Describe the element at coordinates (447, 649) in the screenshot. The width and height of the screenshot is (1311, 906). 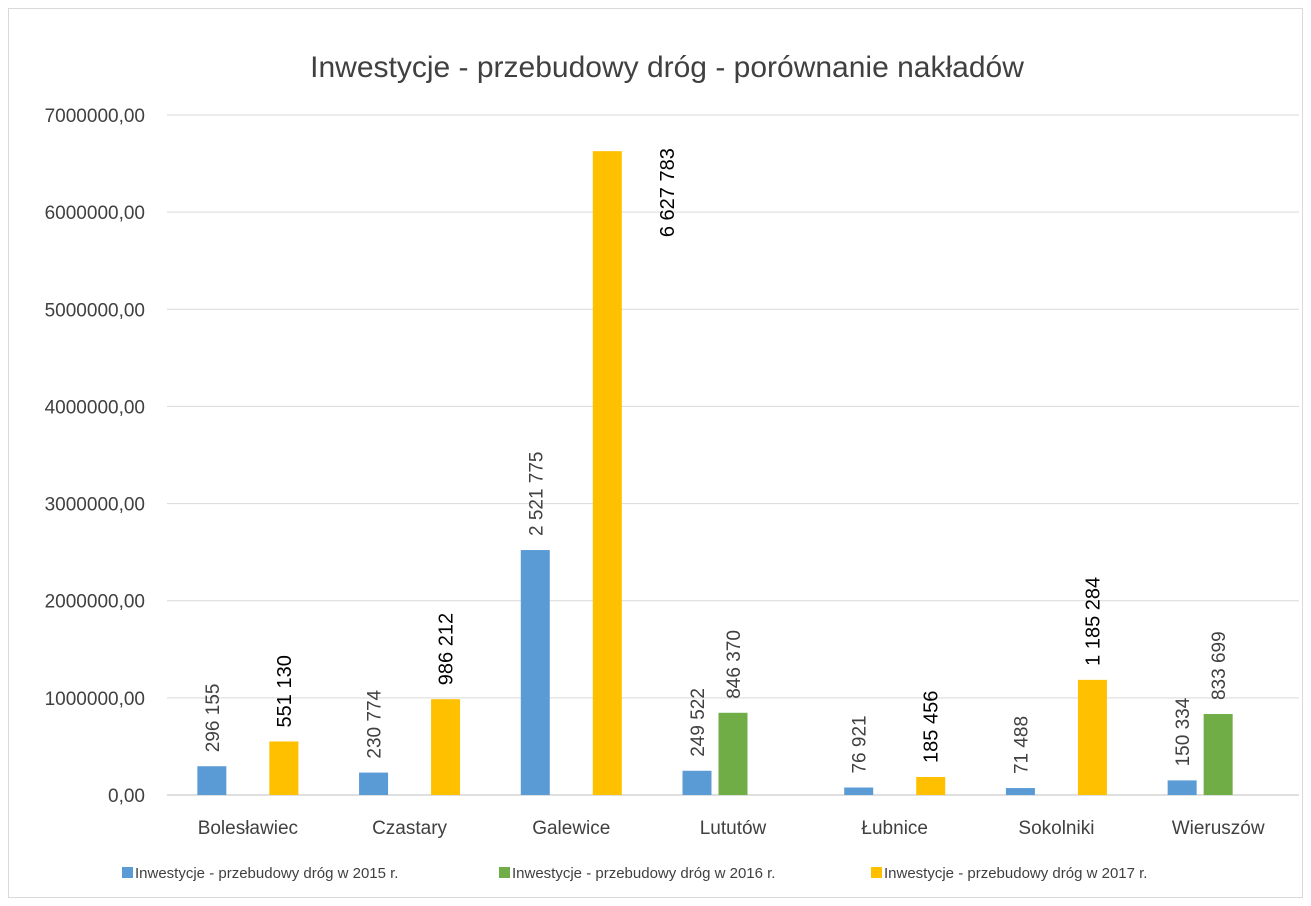
I see `data-label: 986 212` at that location.